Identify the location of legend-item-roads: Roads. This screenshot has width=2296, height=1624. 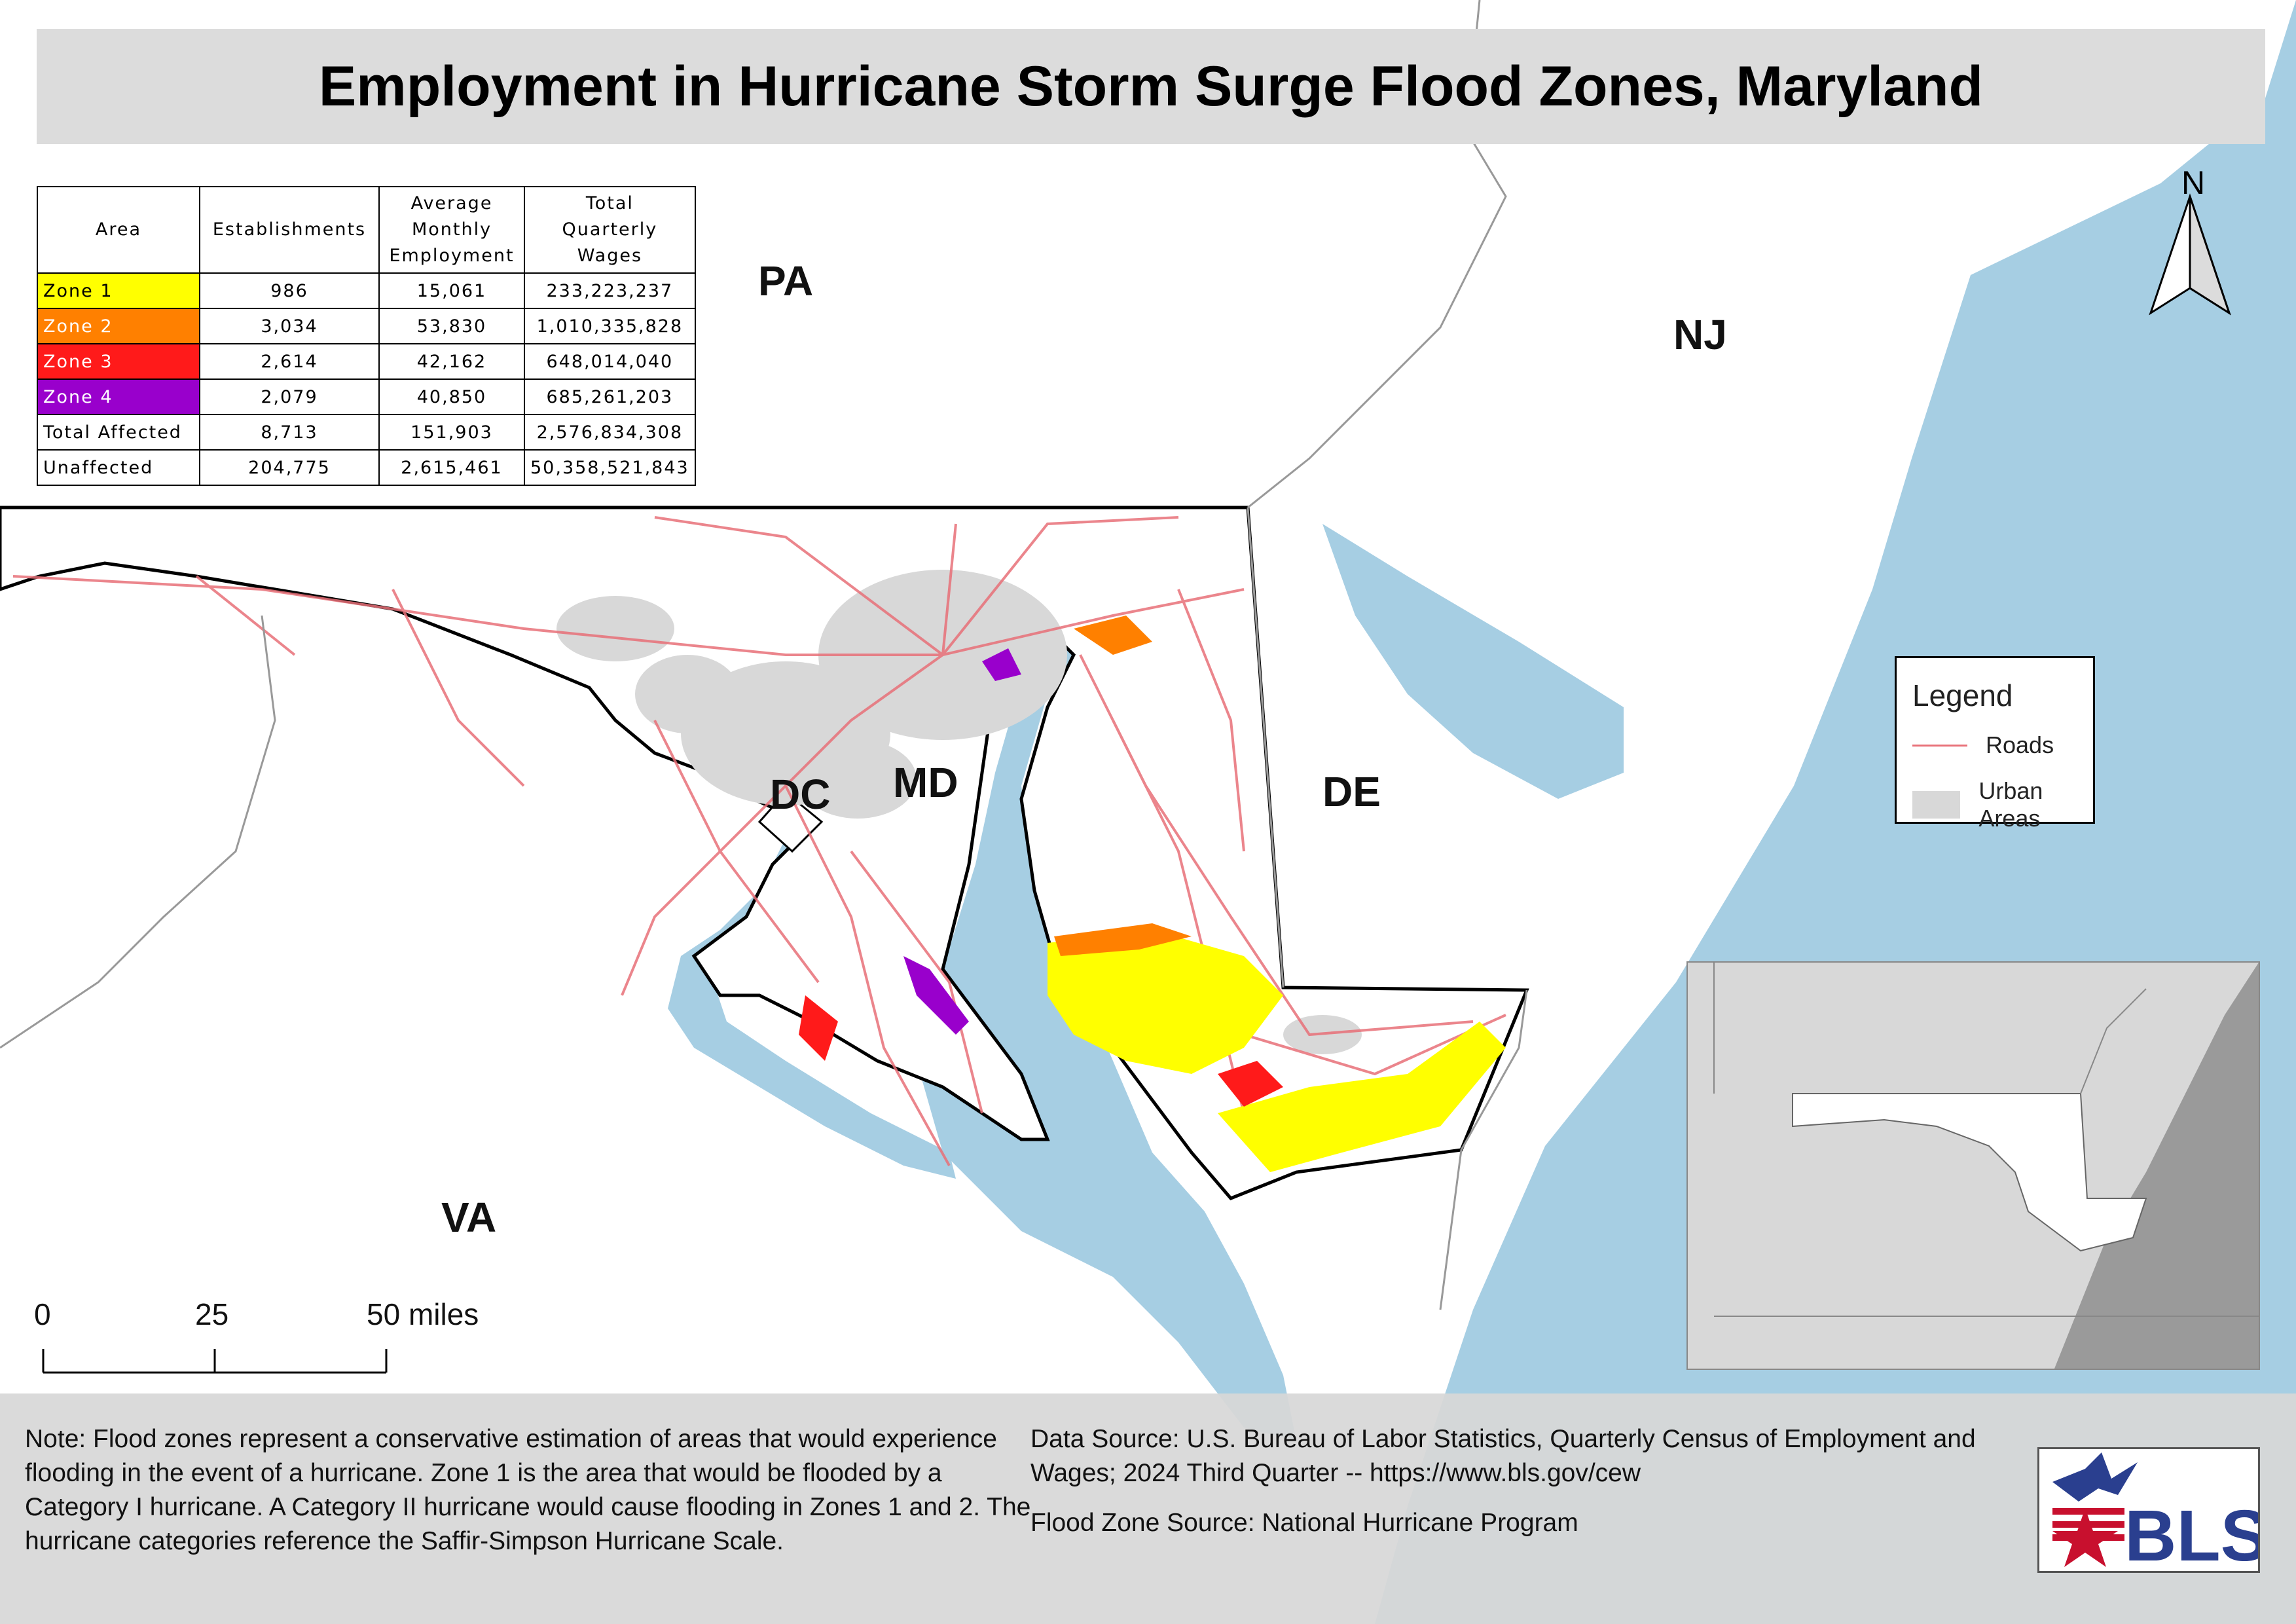
(1983, 745).